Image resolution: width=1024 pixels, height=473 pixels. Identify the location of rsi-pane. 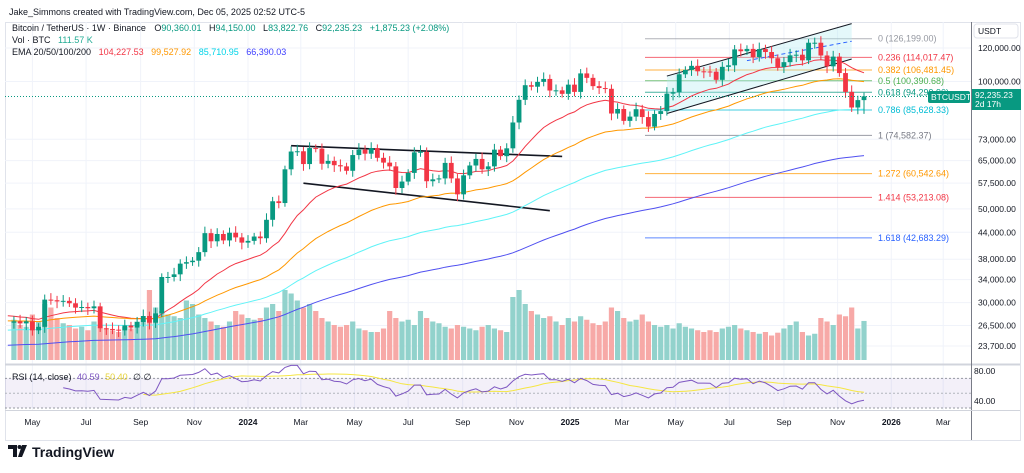
(464, 384).